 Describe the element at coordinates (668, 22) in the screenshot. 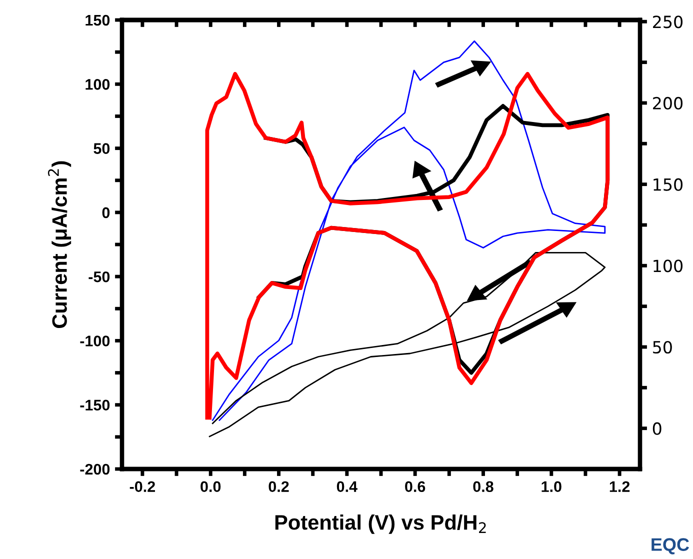

I see `y2-tick-label: 250` at that location.